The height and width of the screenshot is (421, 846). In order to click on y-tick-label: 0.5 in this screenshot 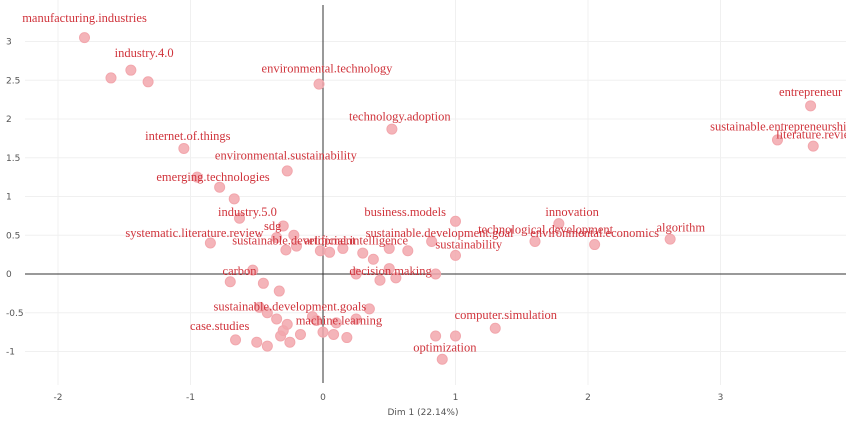, I will do `click(13, 236)`.